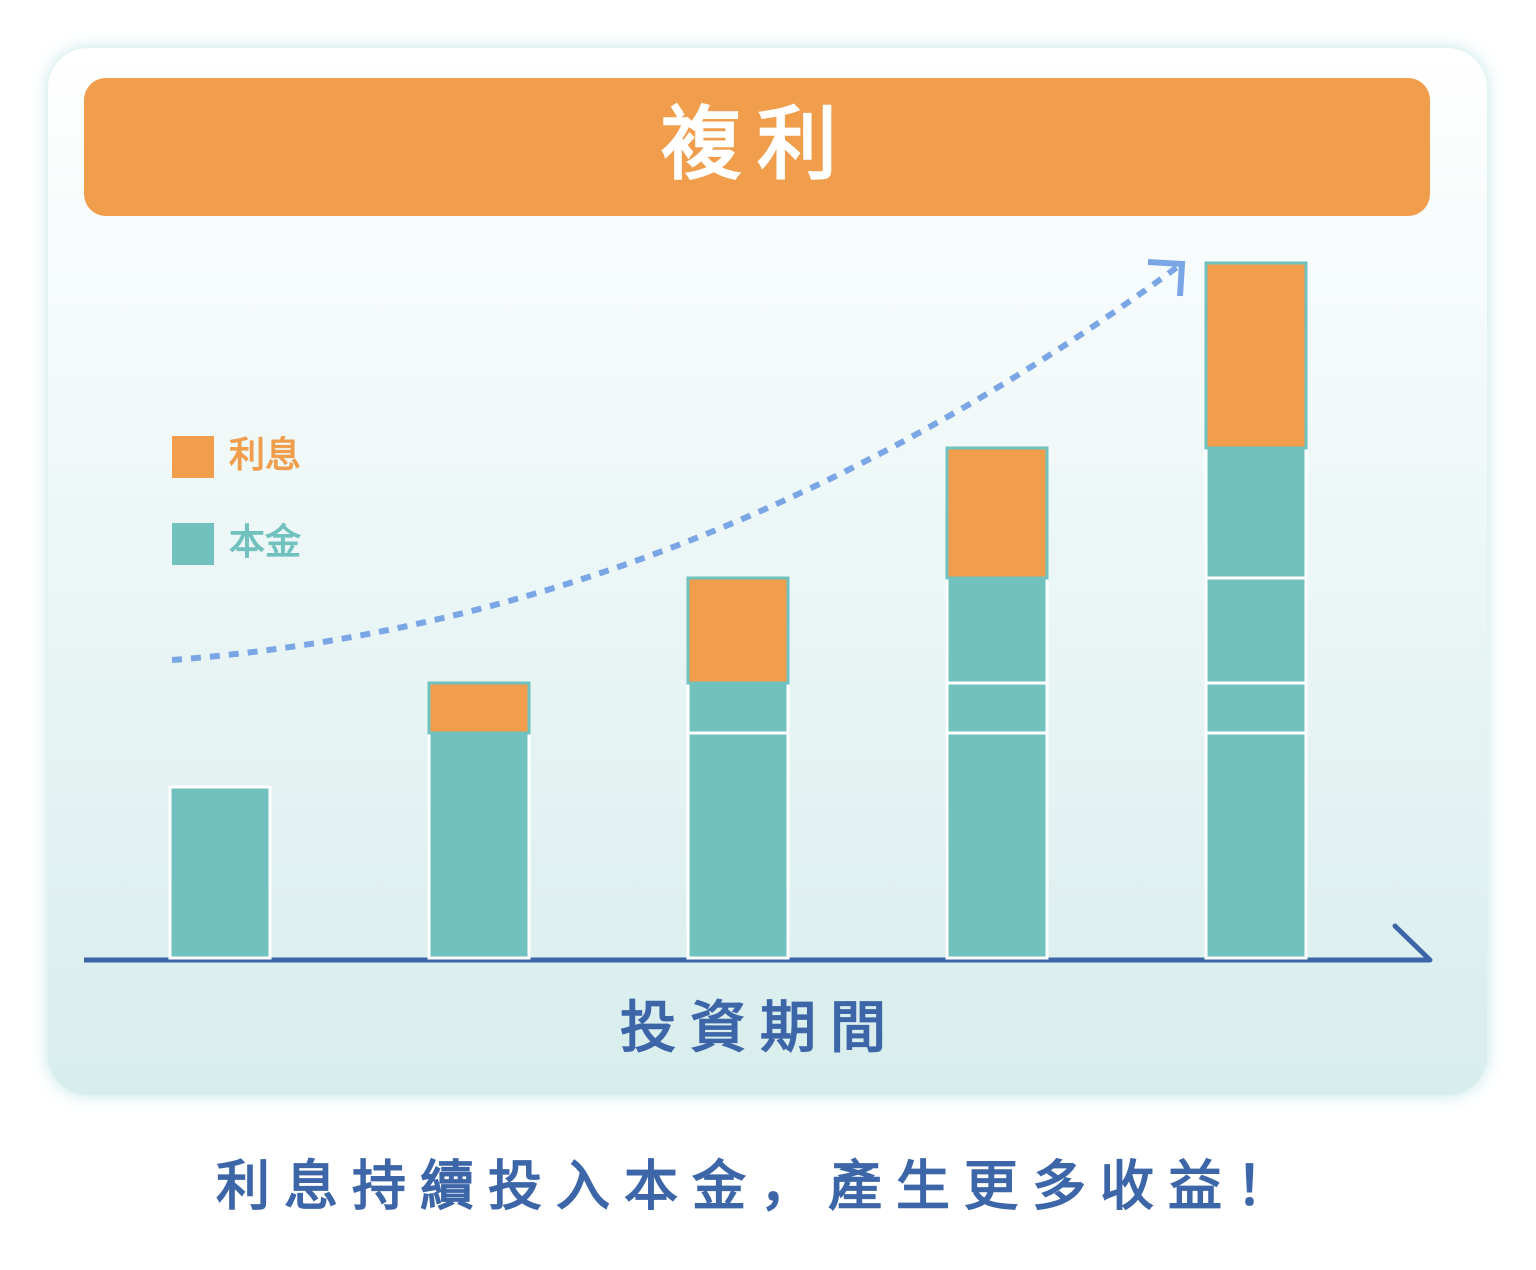 This screenshot has width=1536, height=1270. Describe the element at coordinates (757, 144) in the screenshot. I see `chart-title: 複利` at that location.